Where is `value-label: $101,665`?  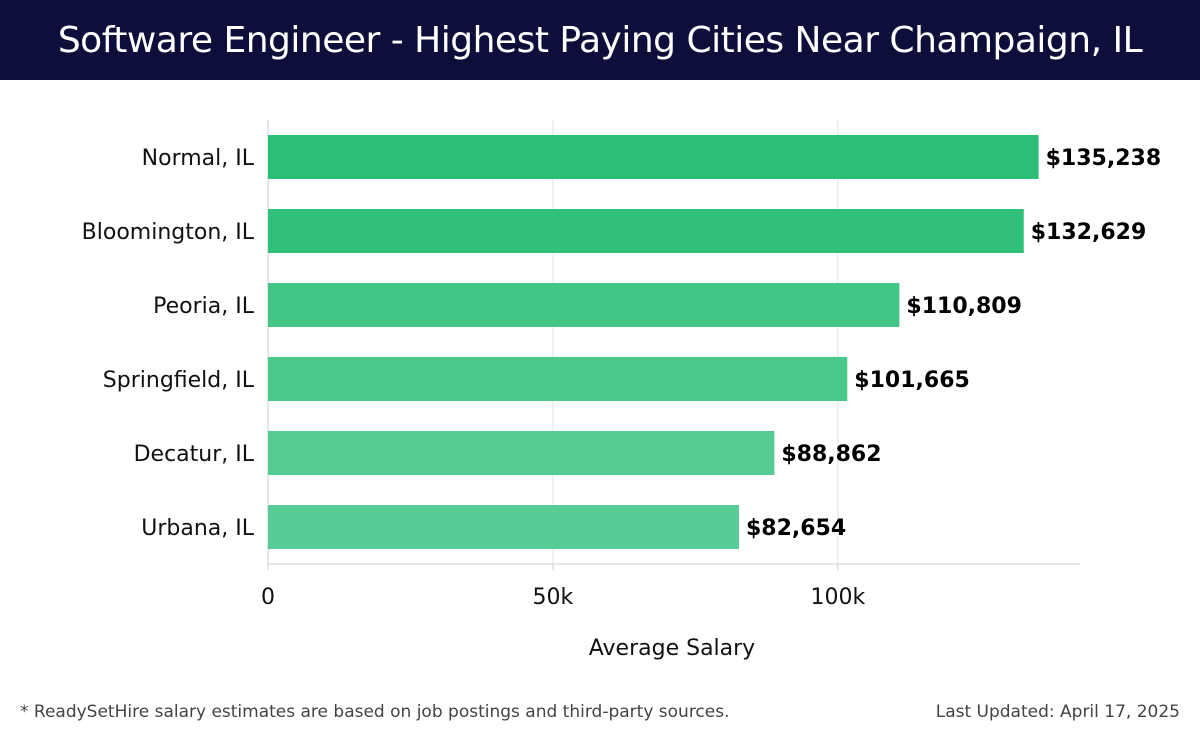 value-label: $101,665 is located at coordinates (912, 380).